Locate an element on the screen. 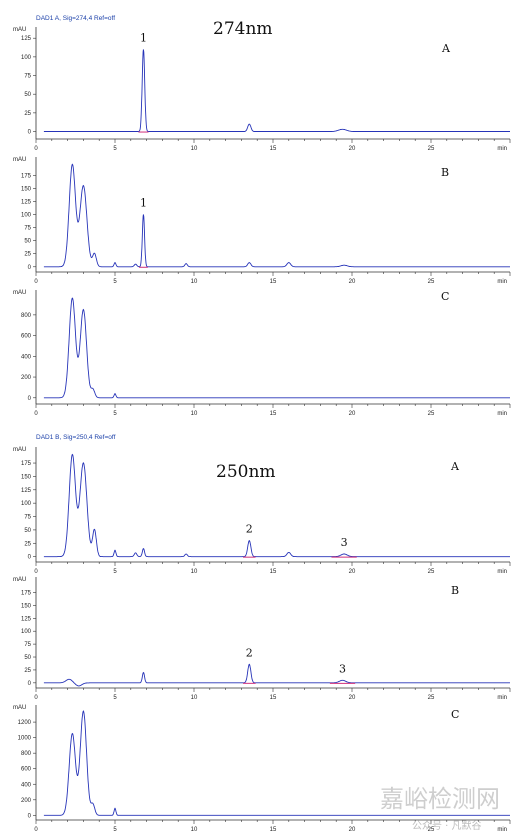 This screenshot has height=840, width=530. watermark-sub: 公众号 · 凡默谷 is located at coordinates (447, 826).